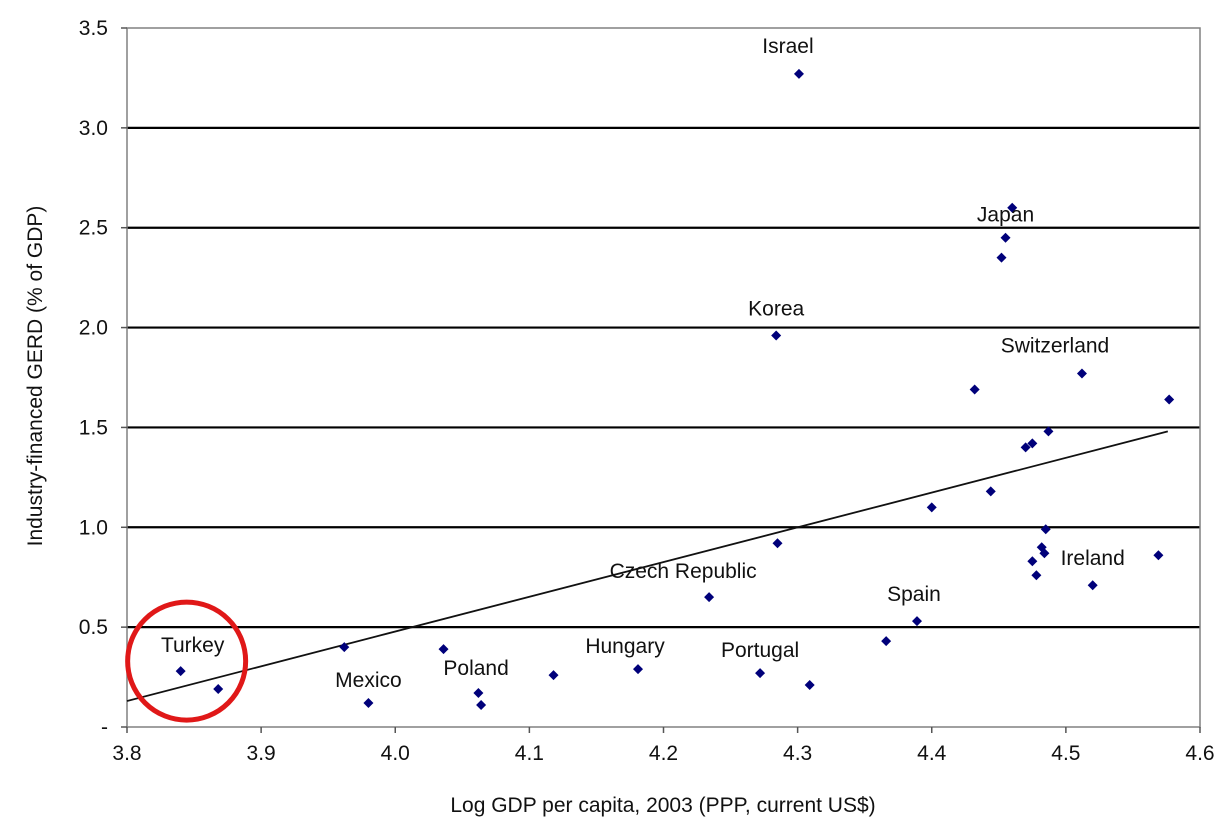  What do you see at coordinates (103, 378) in the screenshot?
I see `y-axis-ticks: - 0.5 1.0 1.5 2.0 2.5 3.0 3.5` at bounding box center [103, 378].